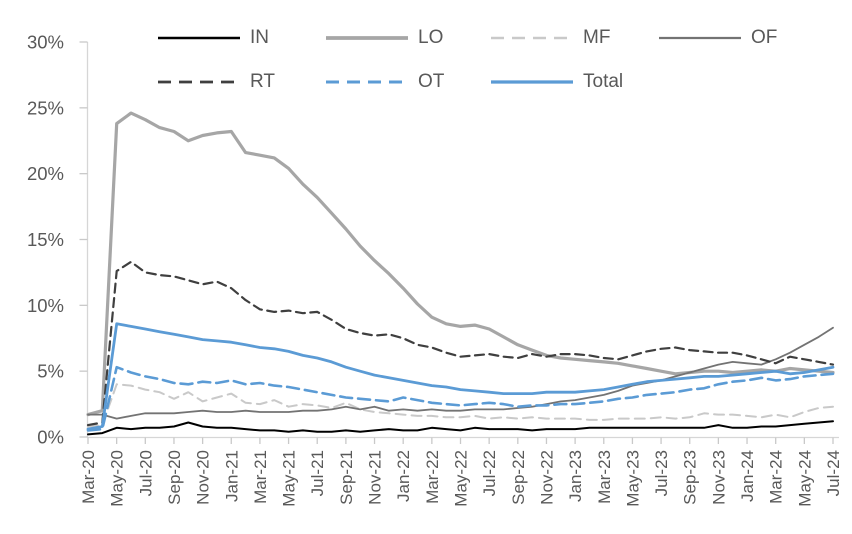  What do you see at coordinates (367, 38) in the screenshot?
I see `legend-swatch-LO` at bounding box center [367, 38].